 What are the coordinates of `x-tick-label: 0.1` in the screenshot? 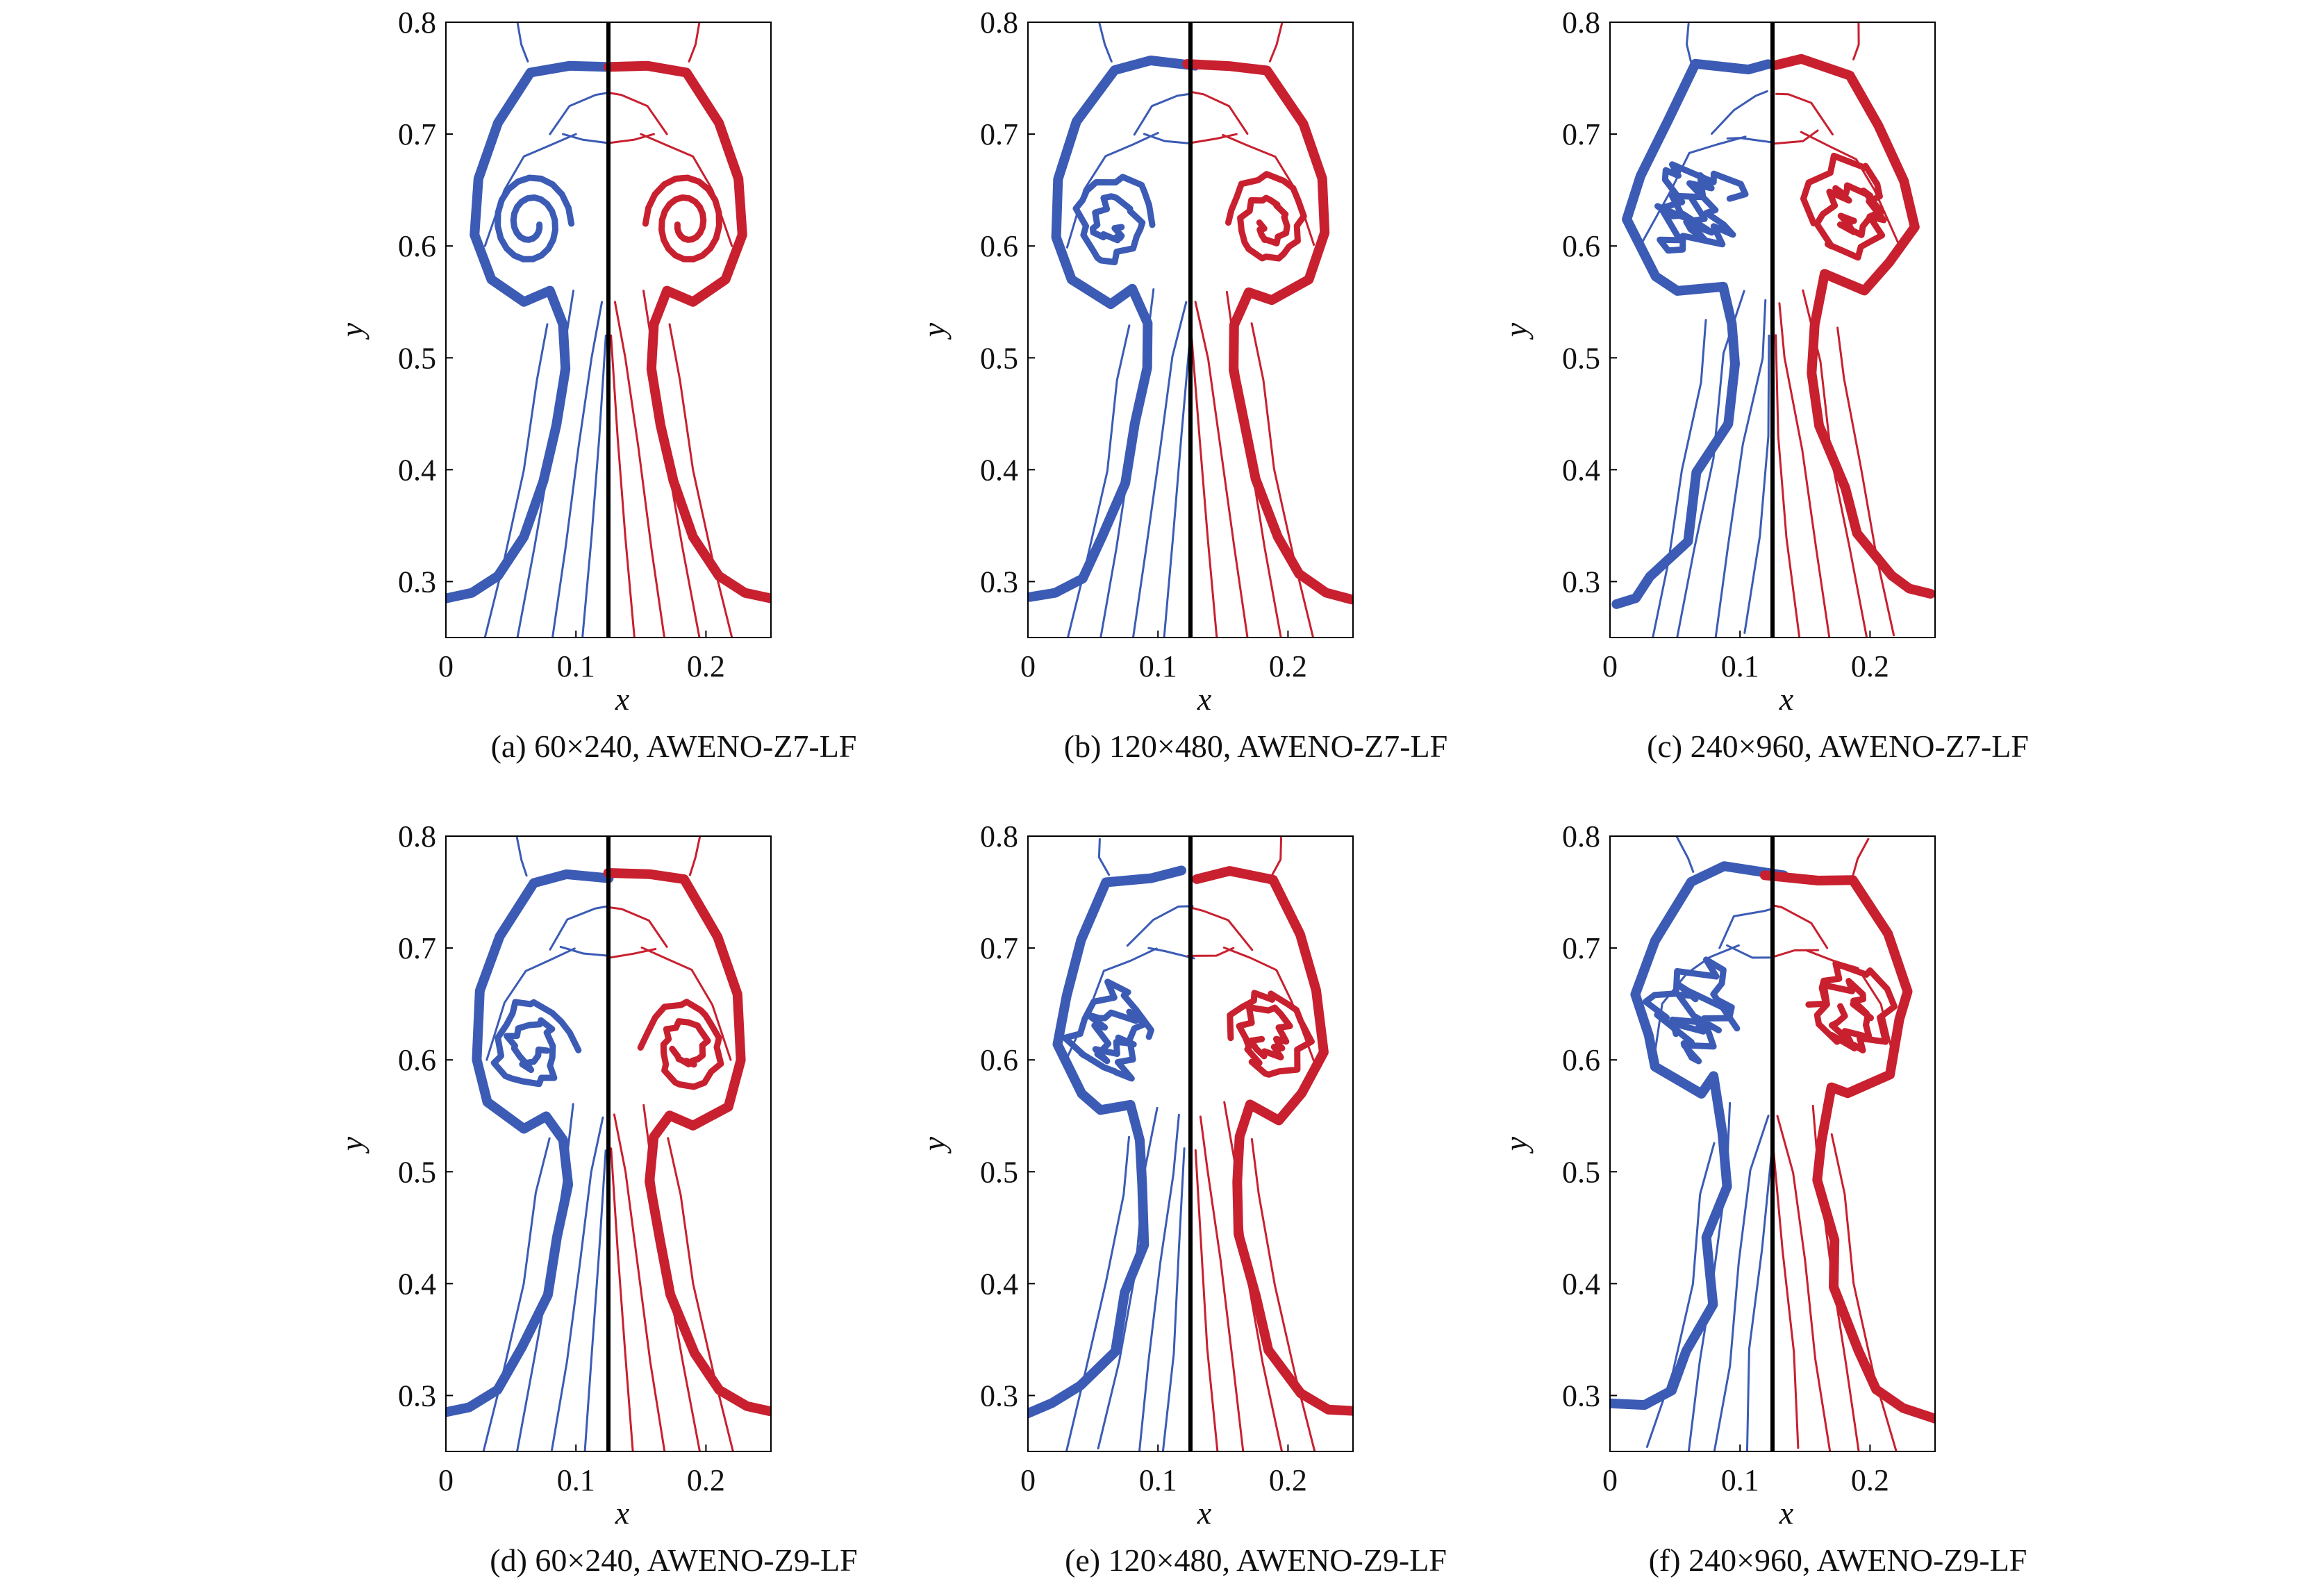 It's located at (1740, 1480).